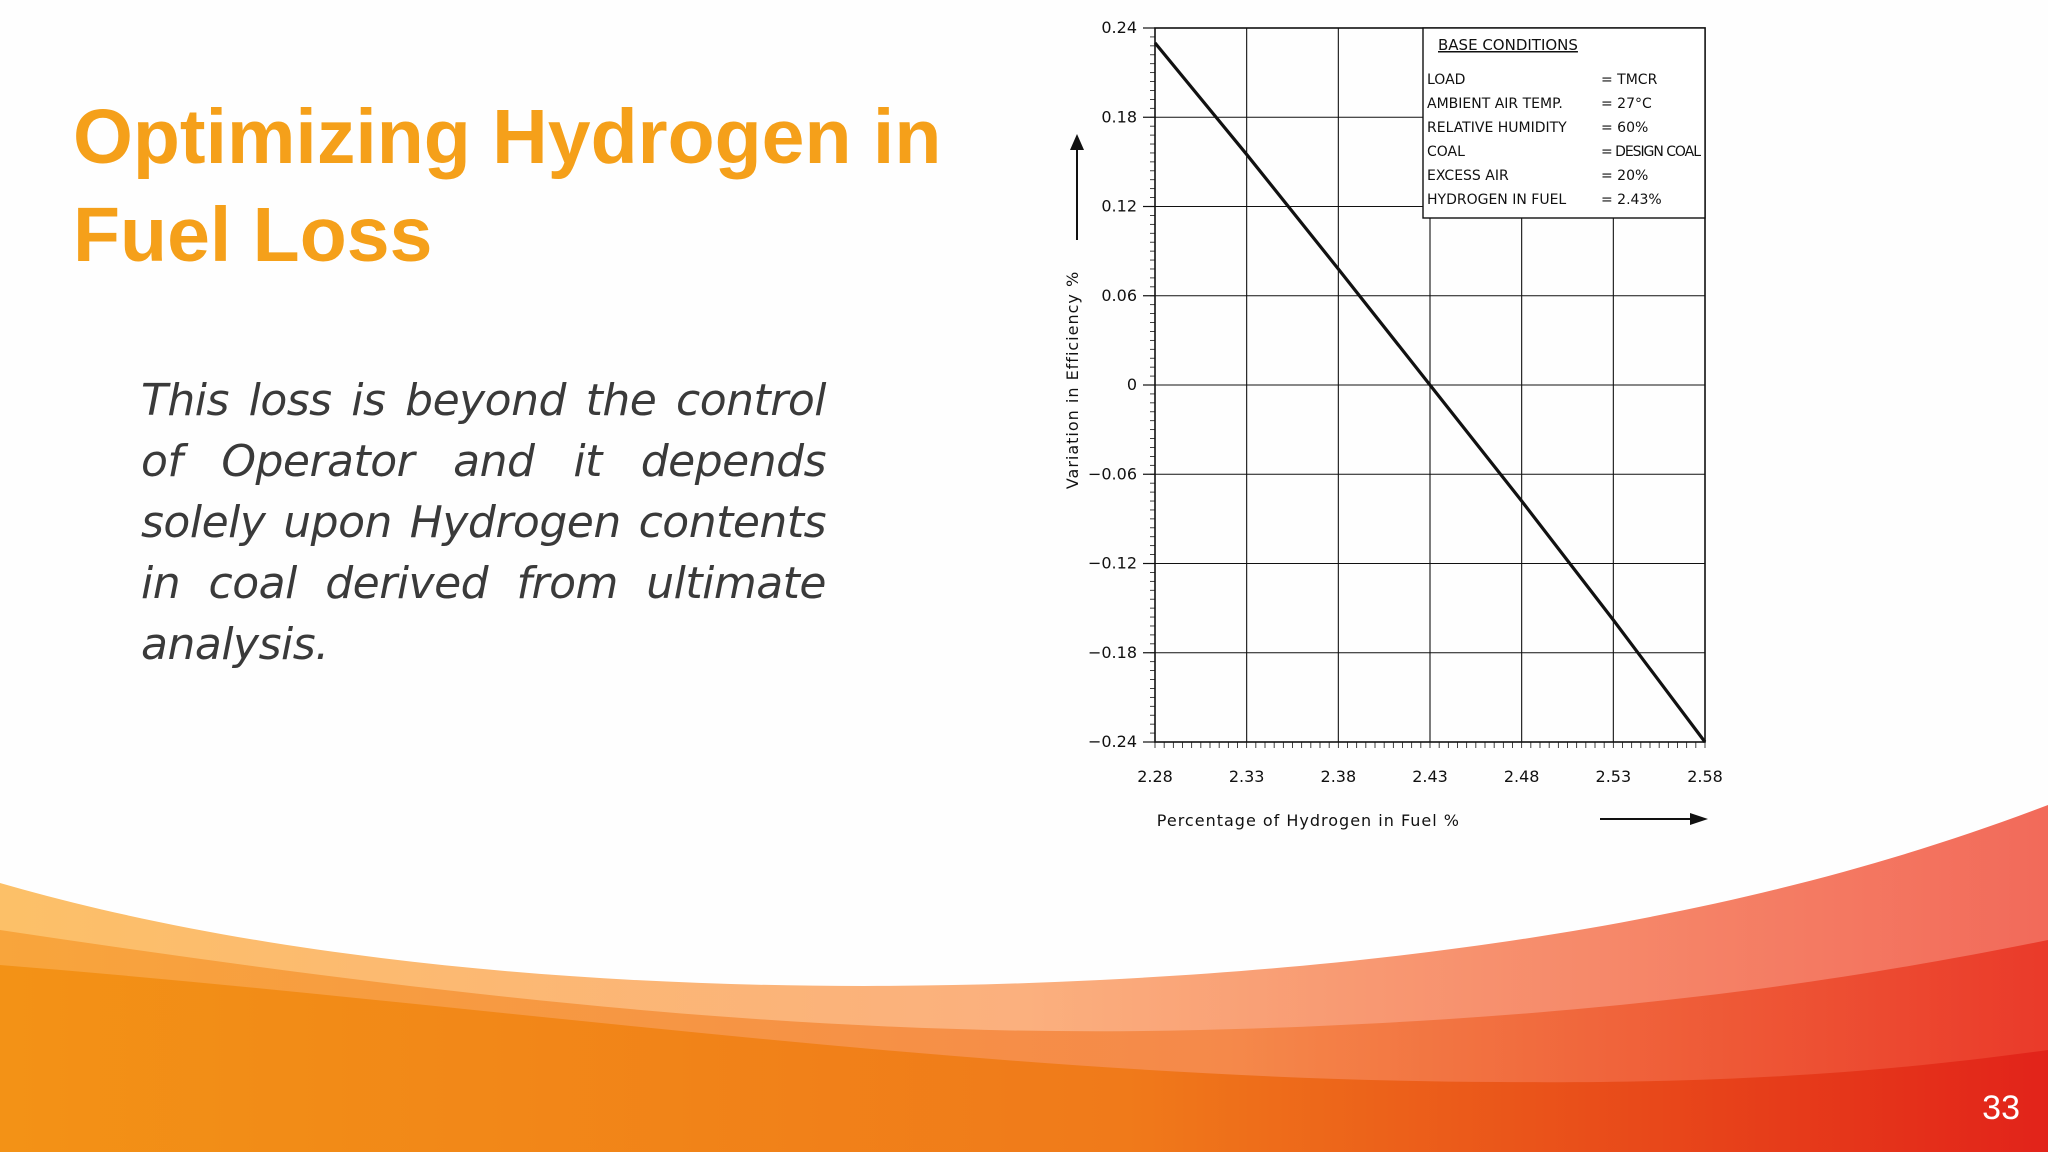 The image size is (2048, 1152). Describe the element at coordinates (1112, 563) in the screenshot. I see `y-tick-label: −0.12` at that location.